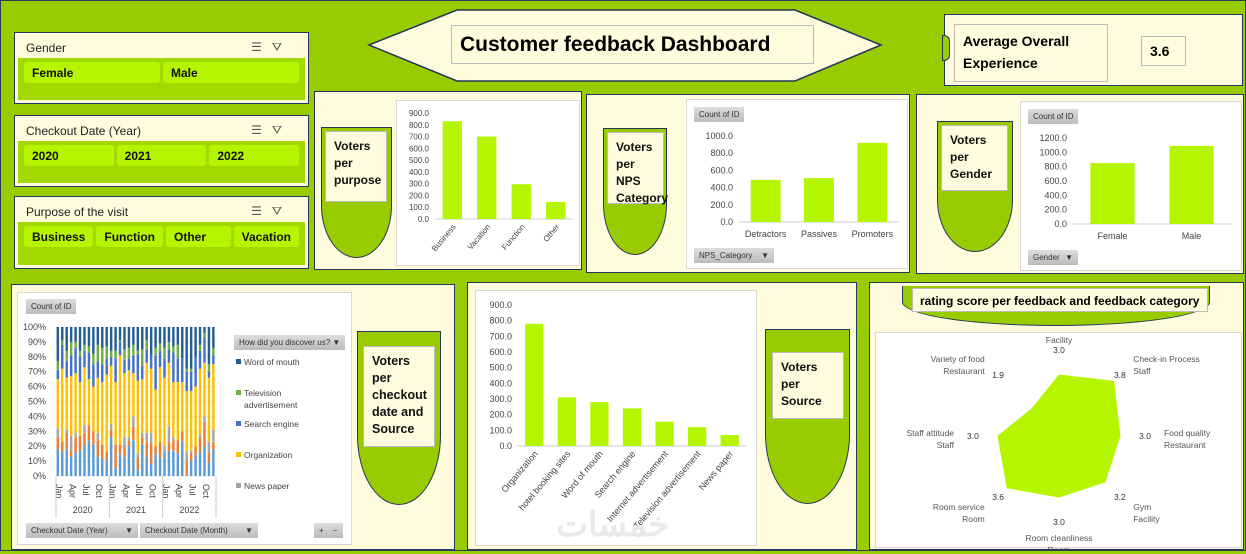 The width and height of the screenshot is (1246, 554). Describe the element at coordinates (198, 236) in the screenshot. I see `slicer-item: Other` at that location.